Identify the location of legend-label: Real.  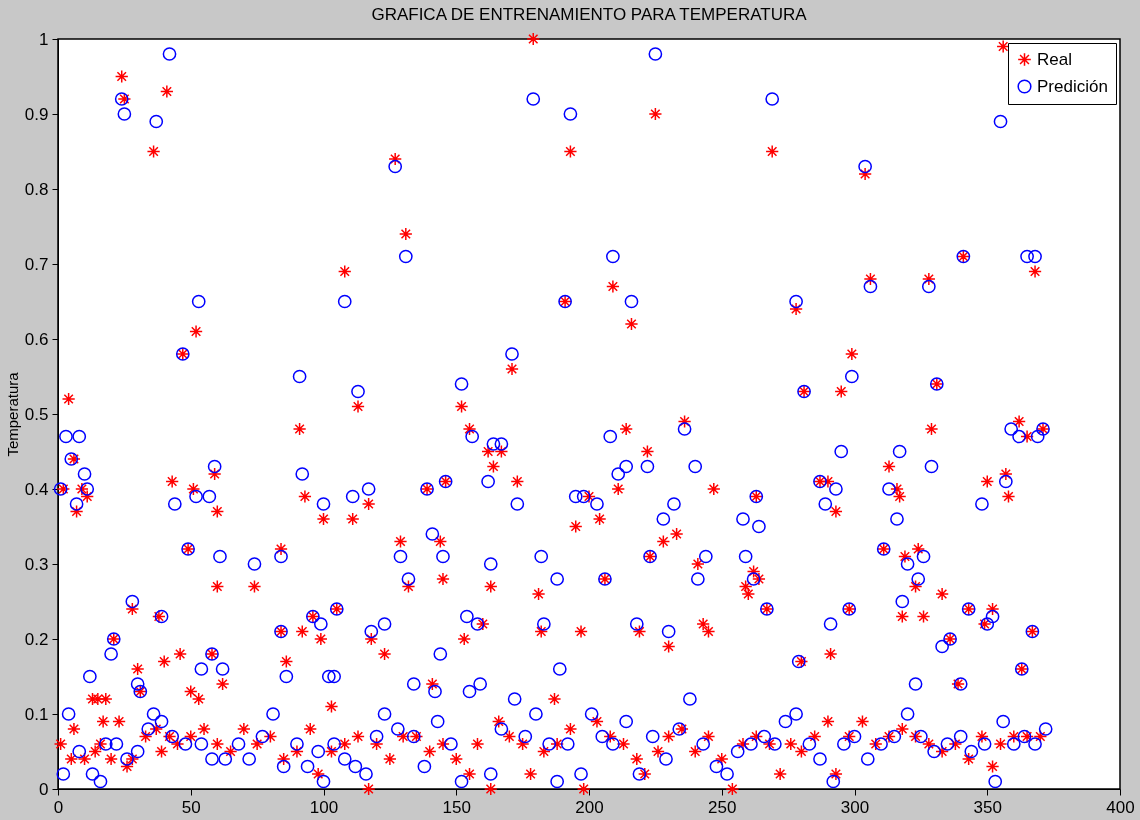
(1054, 59).